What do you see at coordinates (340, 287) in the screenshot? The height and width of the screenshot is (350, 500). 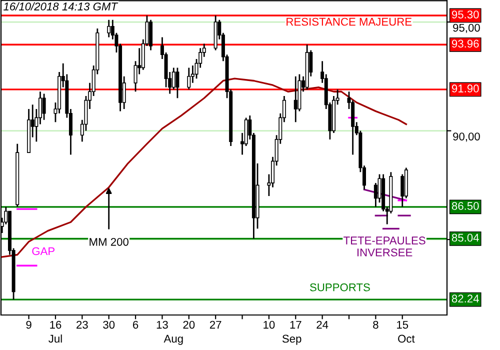 I see `annotation: SUPPORTS` at bounding box center [340, 287].